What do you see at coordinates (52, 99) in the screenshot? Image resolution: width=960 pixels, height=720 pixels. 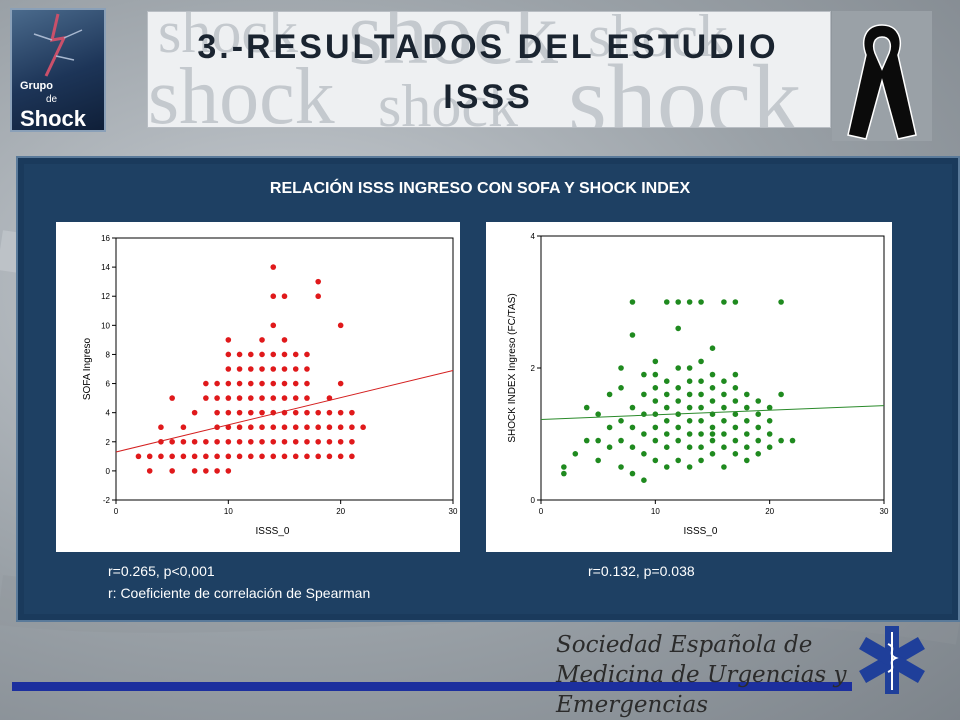 I see `logo-text-de: de` at bounding box center [52, 99].